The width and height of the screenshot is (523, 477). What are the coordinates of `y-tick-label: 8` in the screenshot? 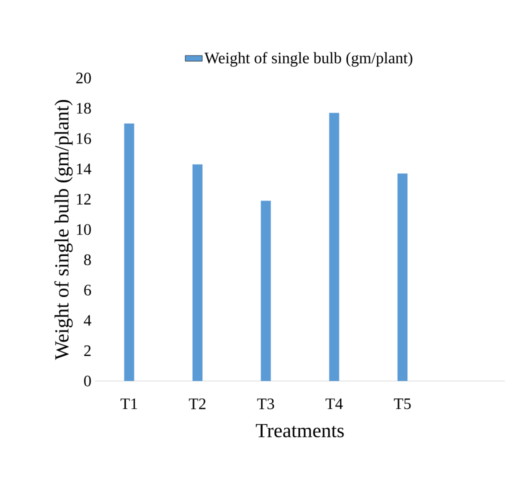 It's located at (87, 260).